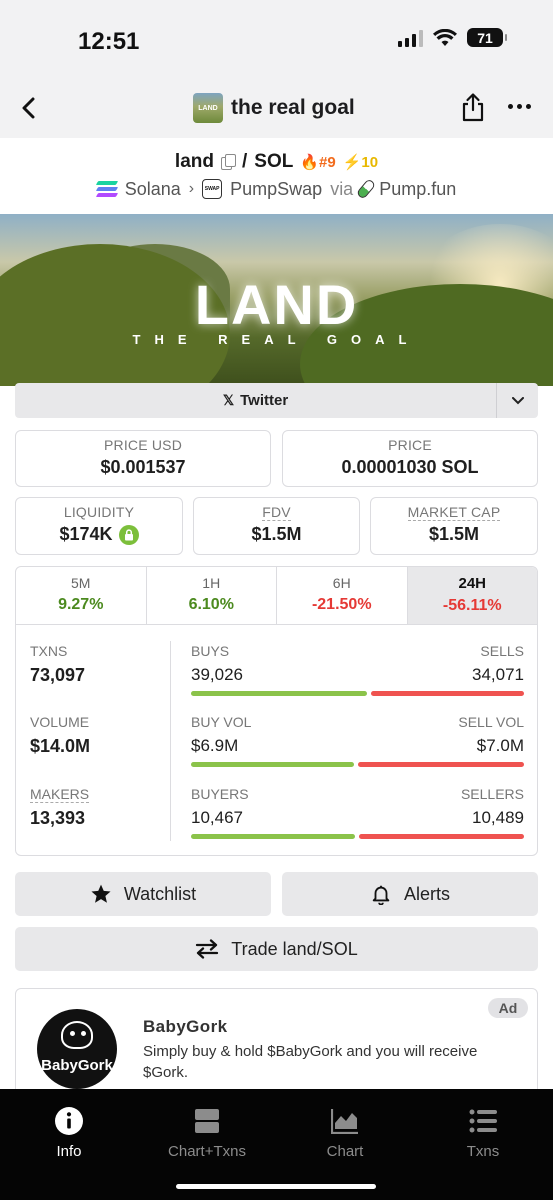  What do you see at coordinates (58, 675) in the screenshot?
I see `txns-value: 73,097` at bounding box center [58, 675].